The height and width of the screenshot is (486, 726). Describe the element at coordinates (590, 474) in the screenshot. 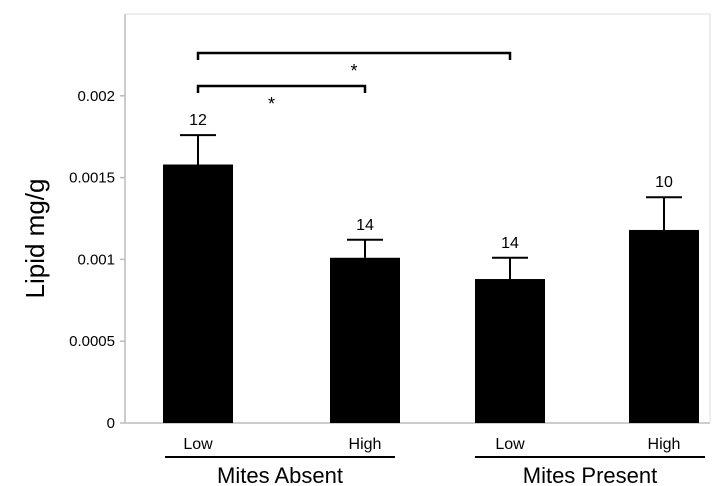

I see `group-label: Mites Present` at that location.